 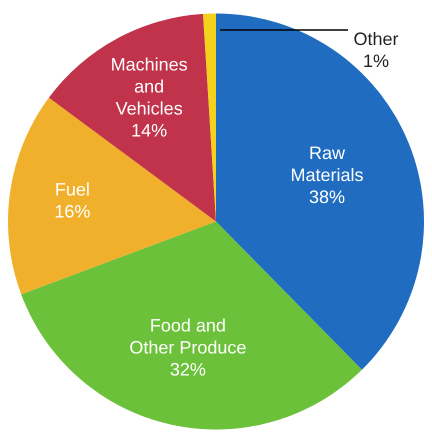 I want to click on slice-label: Food and Other Produce, so click(x=187, y=336).